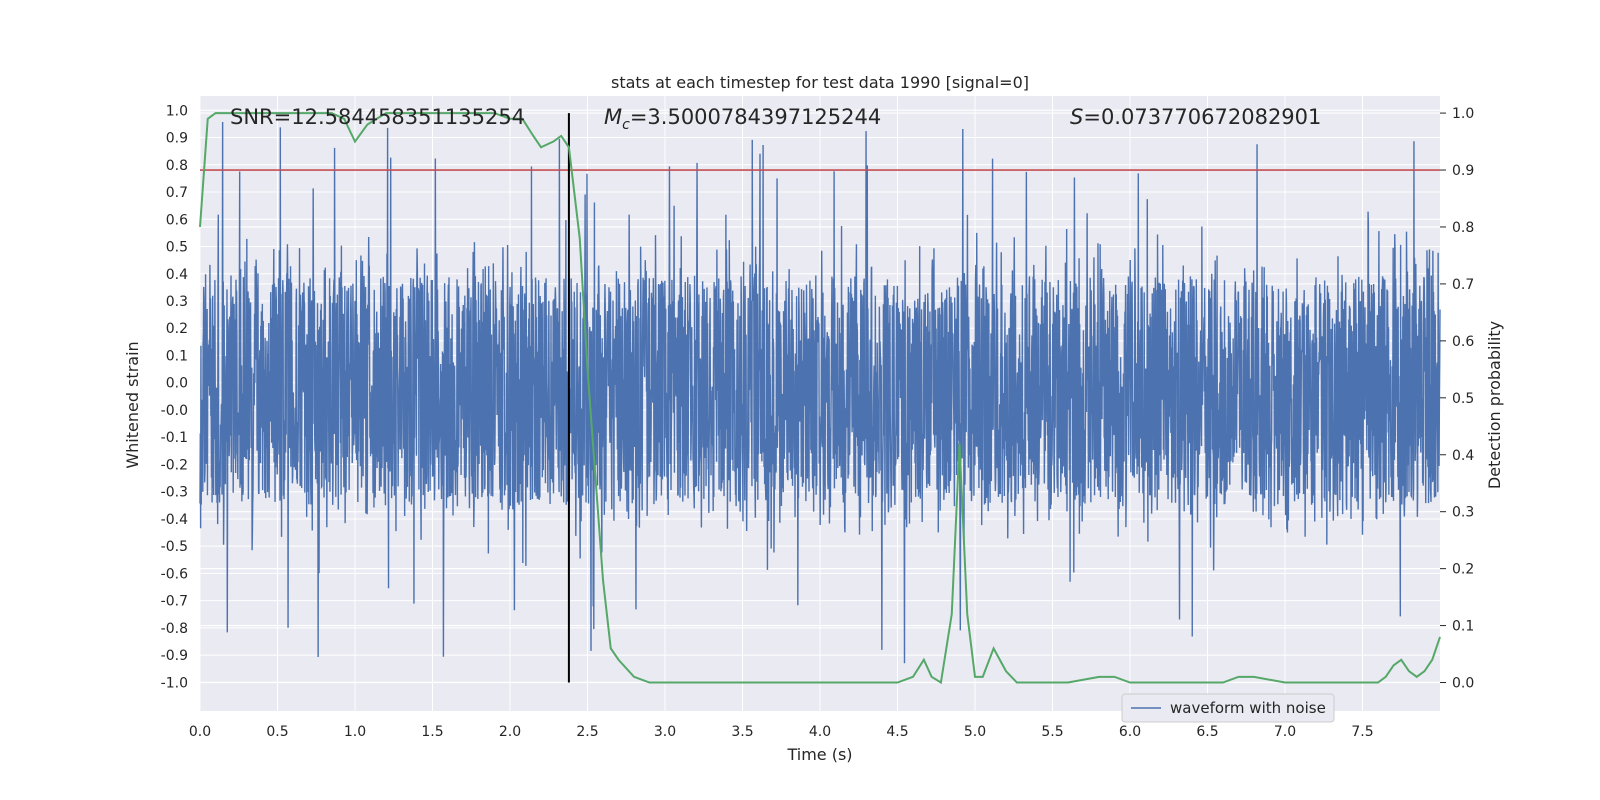 This screenshot has height=800, width=1600. I want to click on x-tick-label: 3.0, so click(665, 732).